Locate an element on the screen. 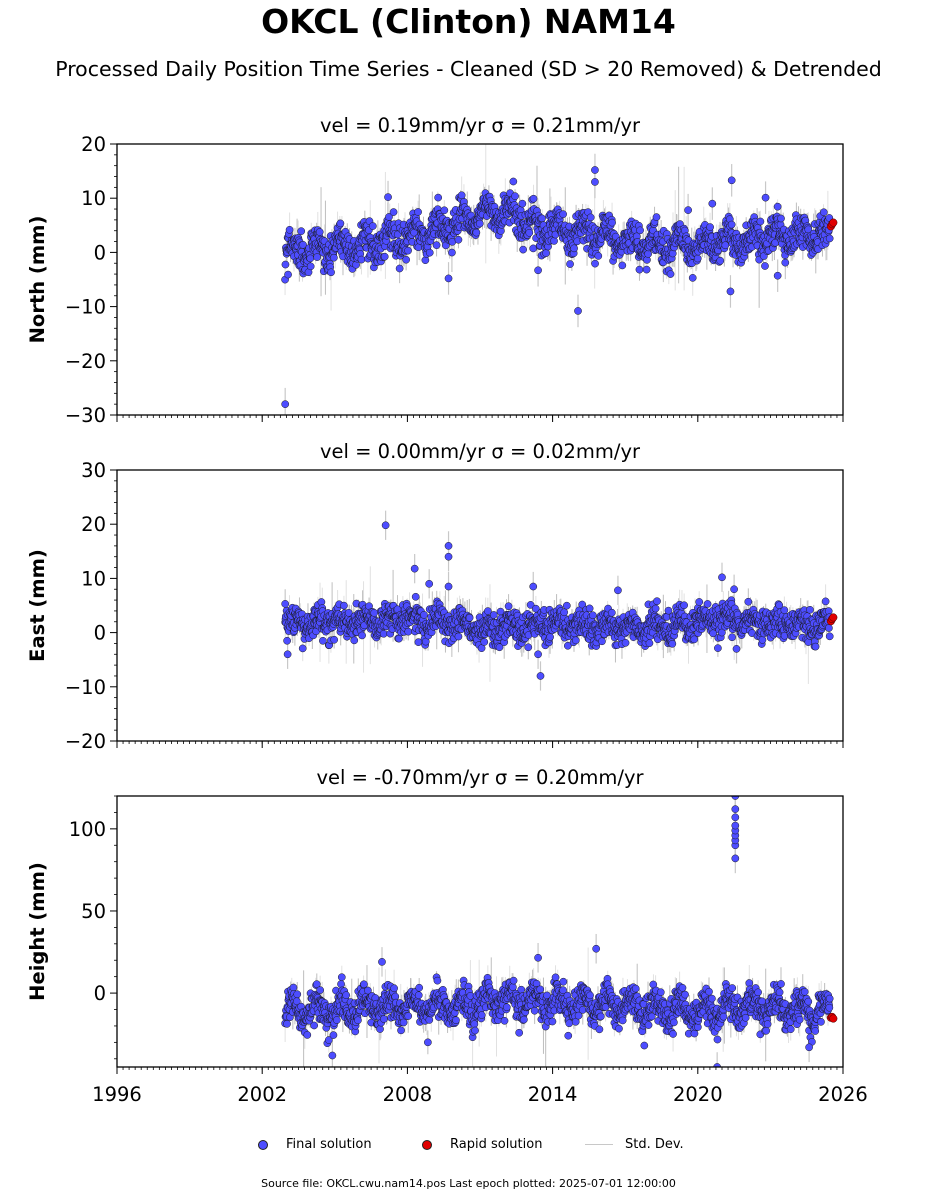 The image size is (937, 1200). panel-title: vel = 0.19mm/yr σ = 0.21mm/yr is located at coordinates (480, 125).